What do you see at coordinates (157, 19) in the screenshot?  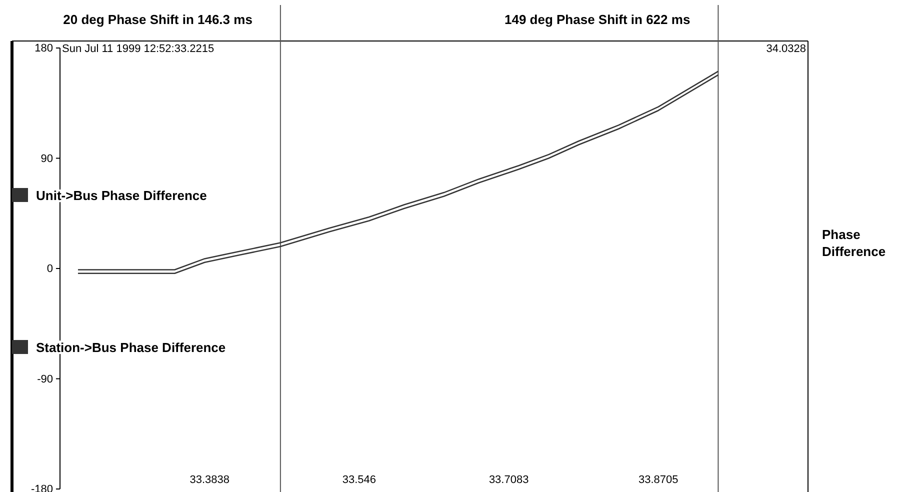 I see `ref-line-label: 20 deg Phase Shift in 146.3 ms` at bounding box center [157, 19].